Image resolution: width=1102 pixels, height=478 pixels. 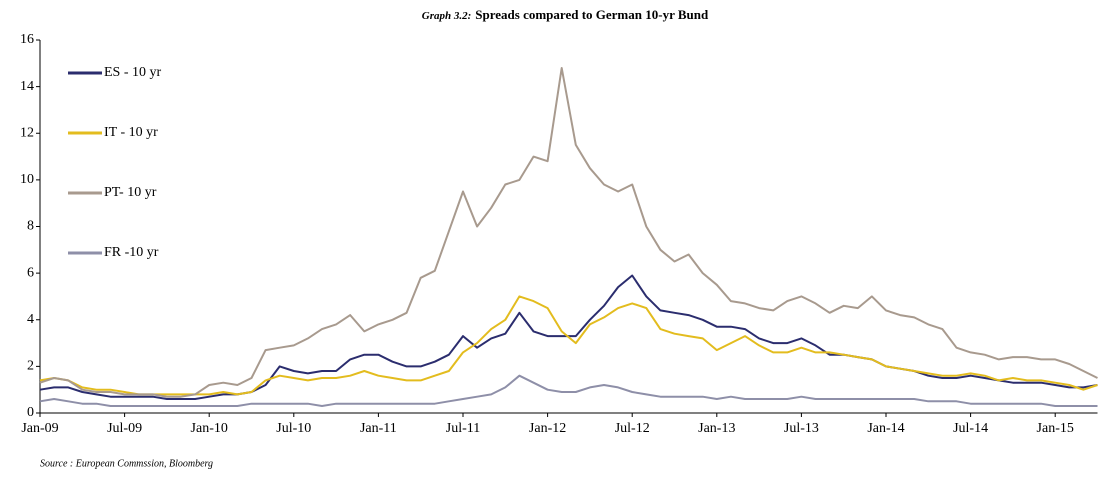 I want to click on x-tick-label: Jan-09, so click(x=39, y=428).